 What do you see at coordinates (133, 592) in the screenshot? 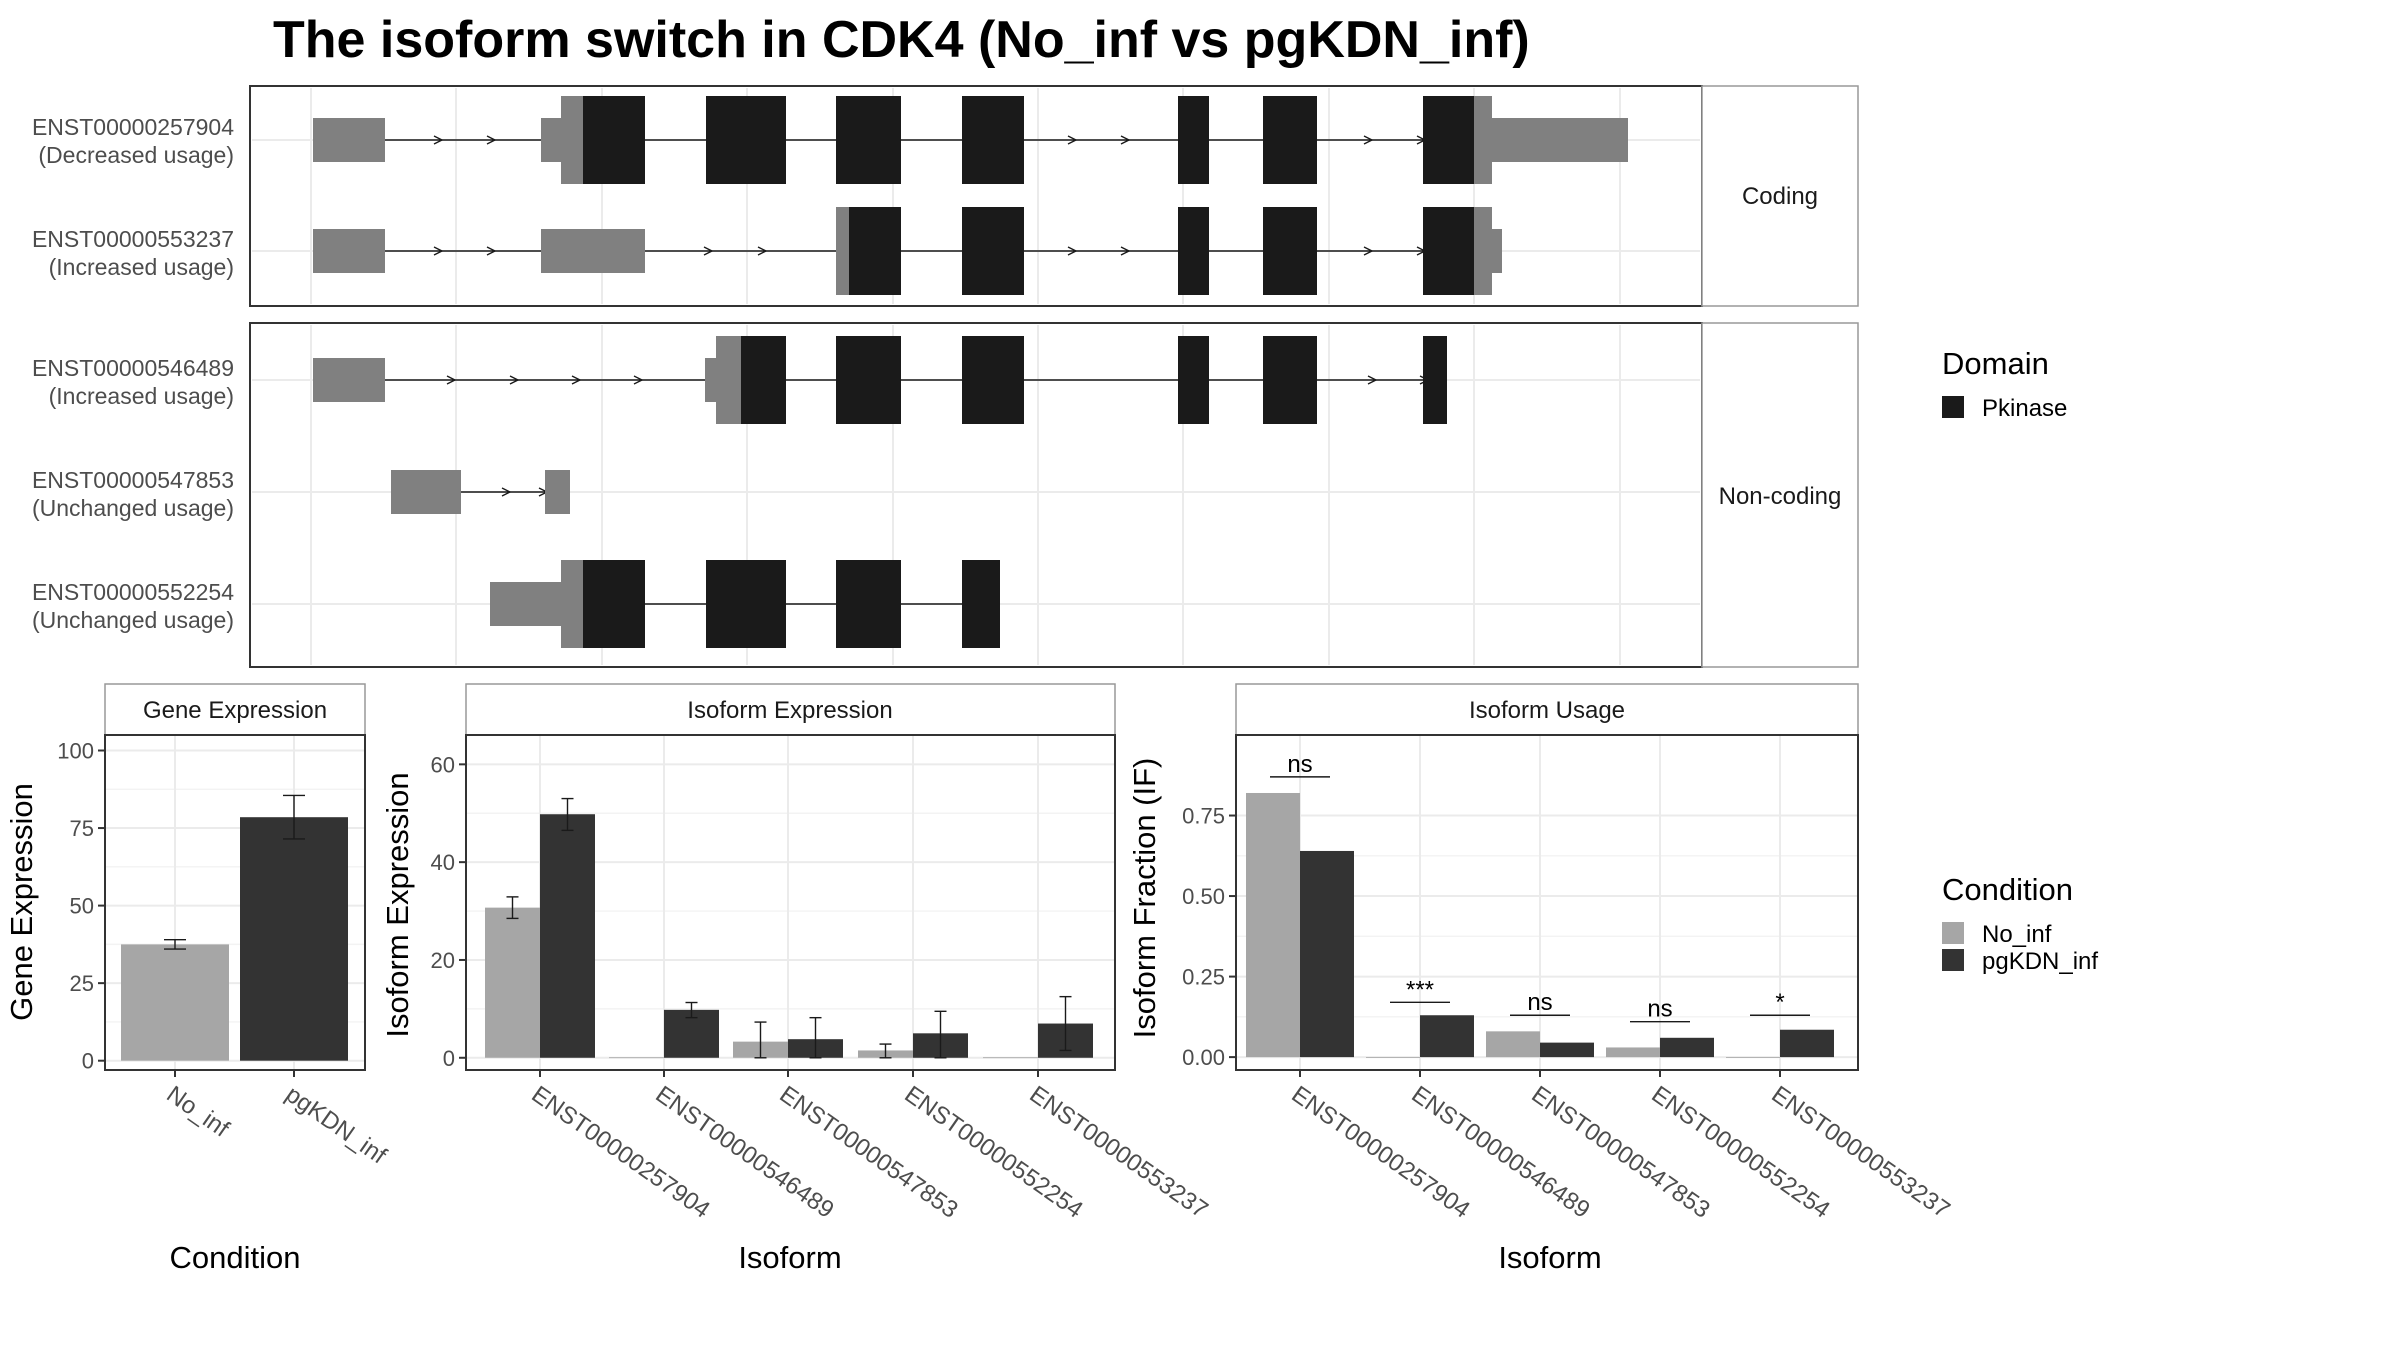
I see `isoform-id: ENST00000552254` at bounding box center [133, 592].